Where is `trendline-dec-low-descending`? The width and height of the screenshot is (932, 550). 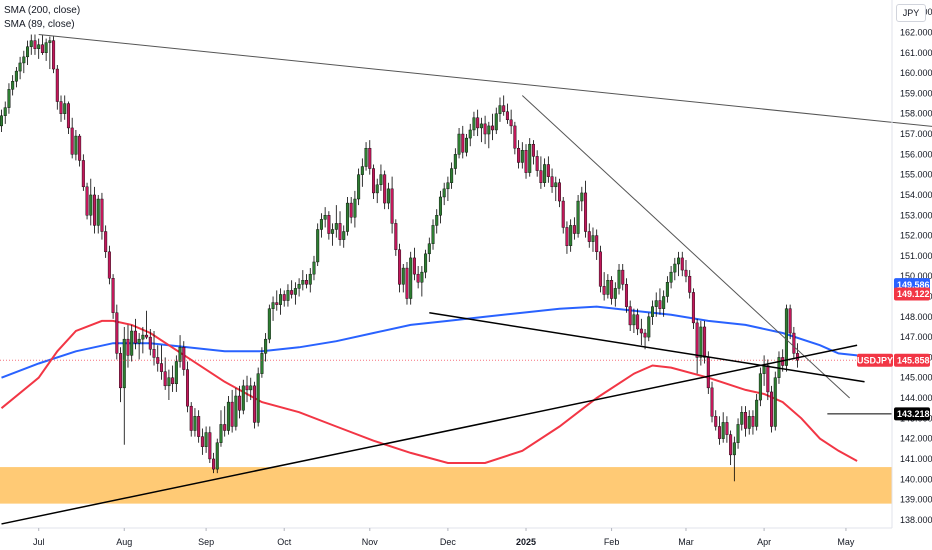
trendline-dec-low-descending is located at coordinates (647, 347).